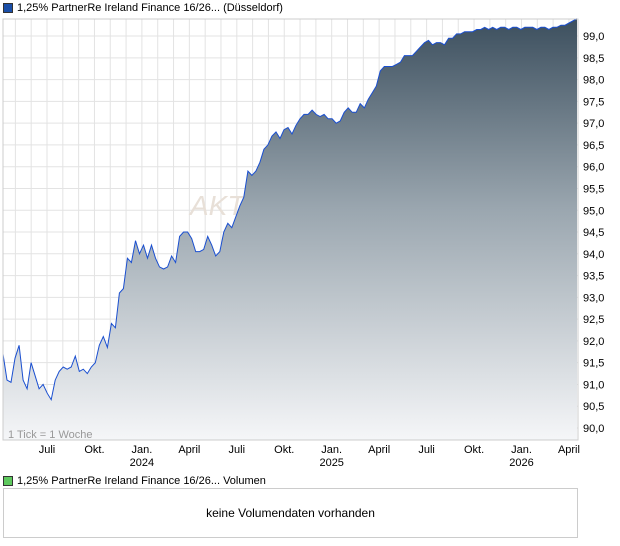 The width and height of the screenshot is (620, 546). I want to click on y-tick-label: 95,5, so click(593, 189).